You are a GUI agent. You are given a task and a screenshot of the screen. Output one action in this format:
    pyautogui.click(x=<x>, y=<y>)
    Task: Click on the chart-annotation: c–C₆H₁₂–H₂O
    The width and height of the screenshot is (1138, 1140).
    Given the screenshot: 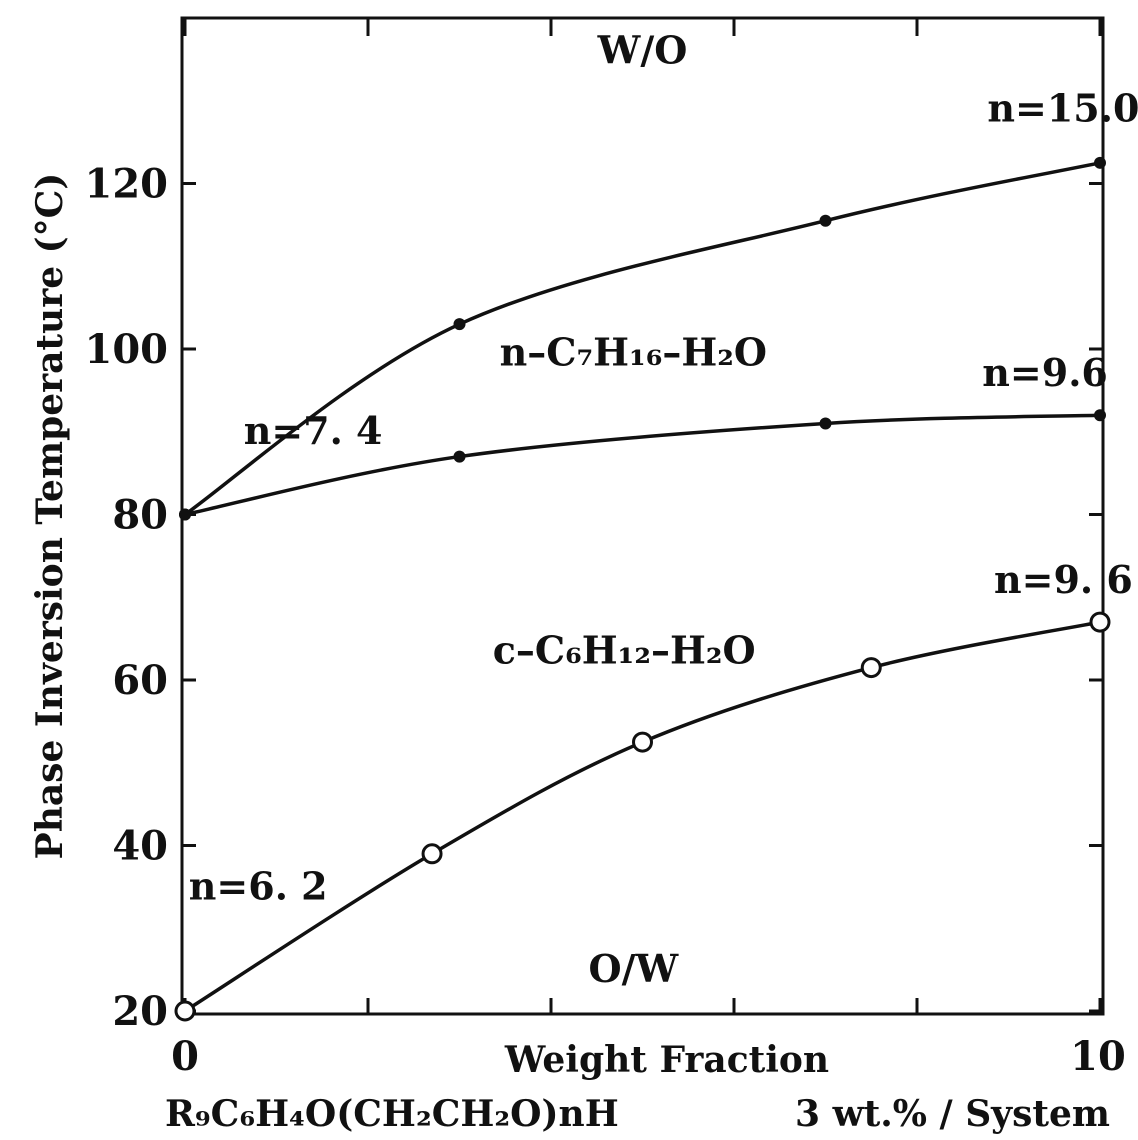 What is the action you would take?
    pyautogui.click(x=624, y=649)
    